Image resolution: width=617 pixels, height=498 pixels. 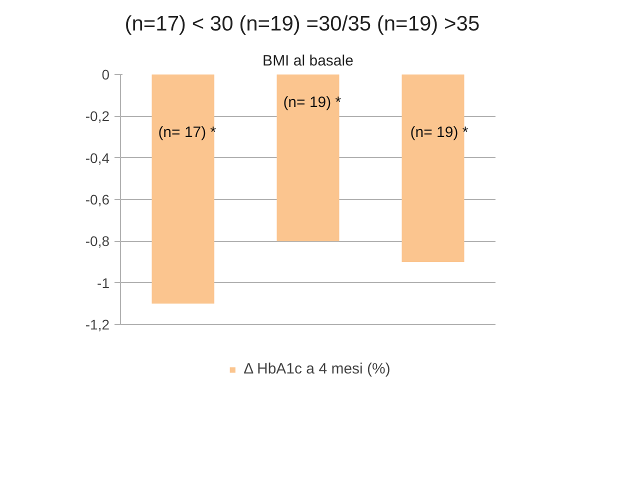 I want to click on y-tick-label: -0,2, so click(x=97, y=116).